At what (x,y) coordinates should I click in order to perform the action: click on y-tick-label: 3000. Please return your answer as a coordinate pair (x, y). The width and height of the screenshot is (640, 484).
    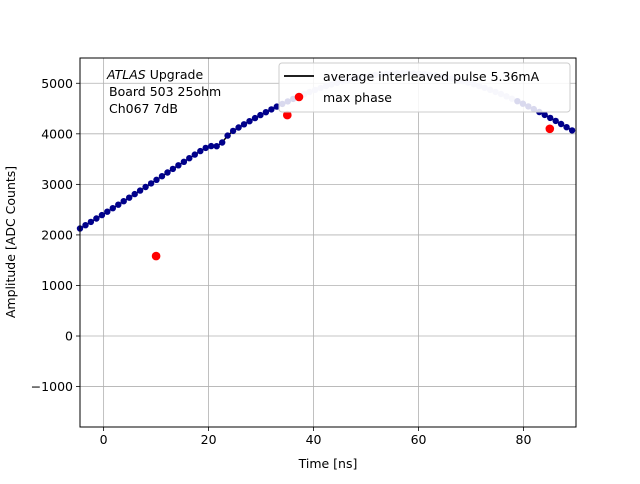
    Looking at the image, I should click on (57, 184).